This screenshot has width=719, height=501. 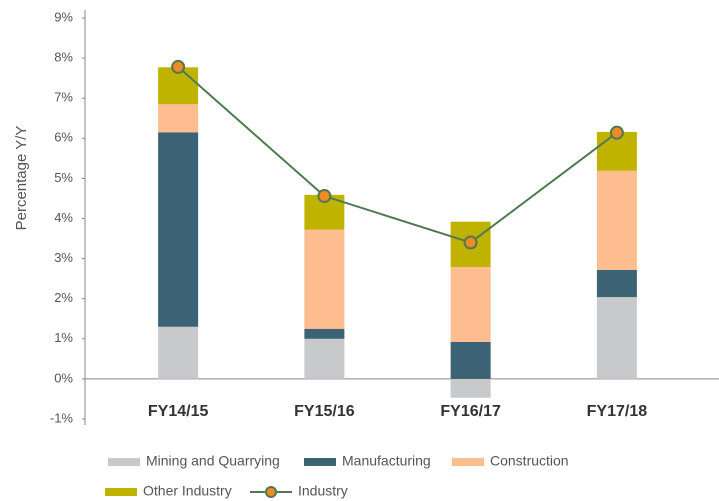 I want to click on y-tick-label: 5%, so click(x=63, y=177).